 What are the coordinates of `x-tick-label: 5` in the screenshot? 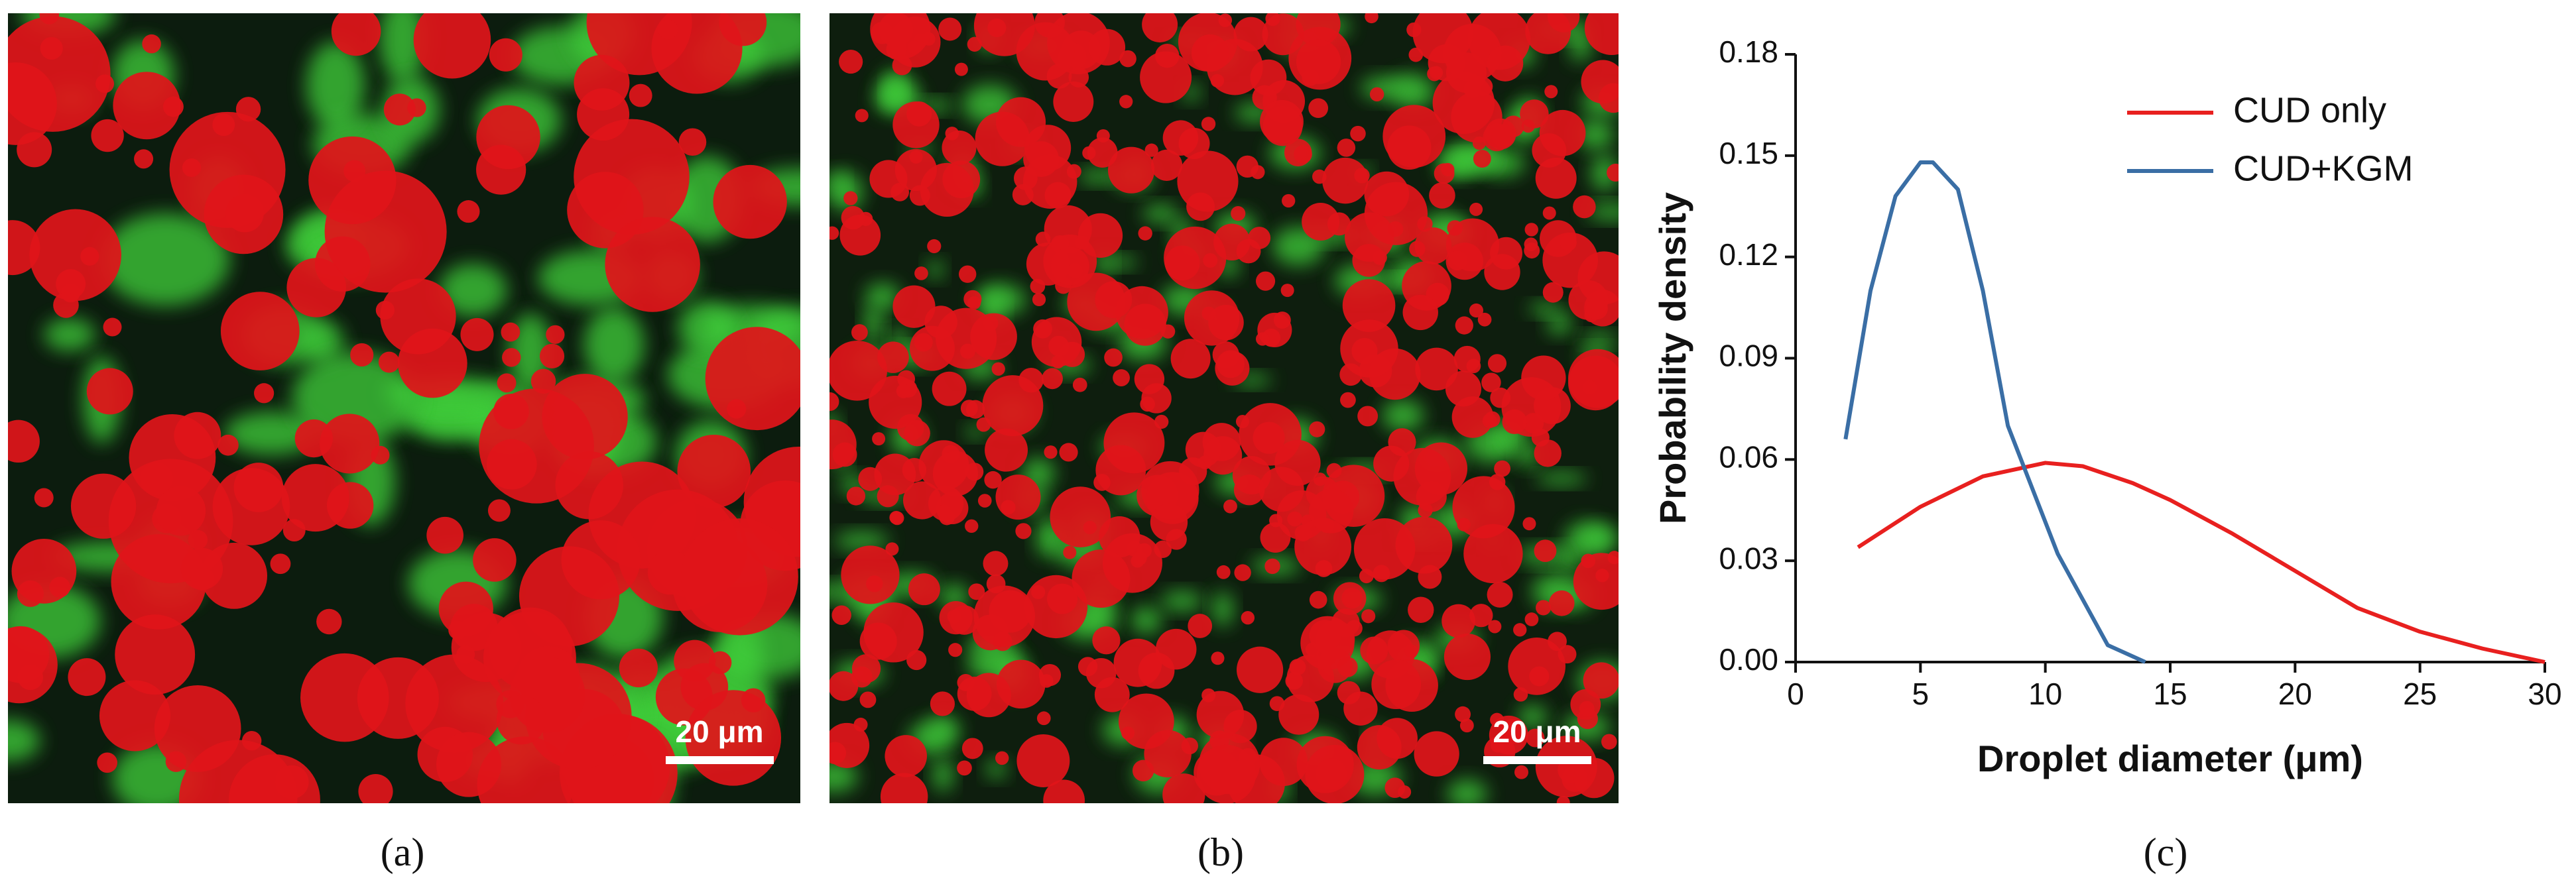 It's located at (1921, 694).